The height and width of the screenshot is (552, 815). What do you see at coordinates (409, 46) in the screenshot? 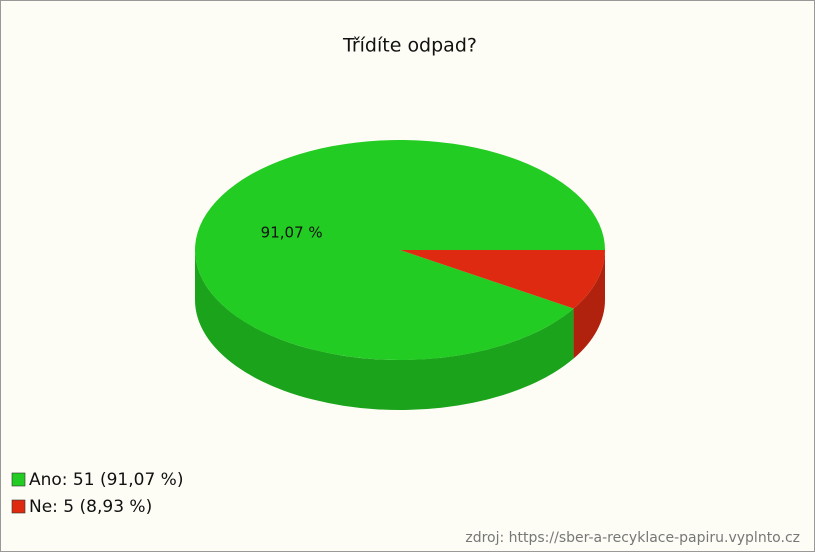
I see `chart-title: Třídíte odpad?` at bounding box center [409, 46].